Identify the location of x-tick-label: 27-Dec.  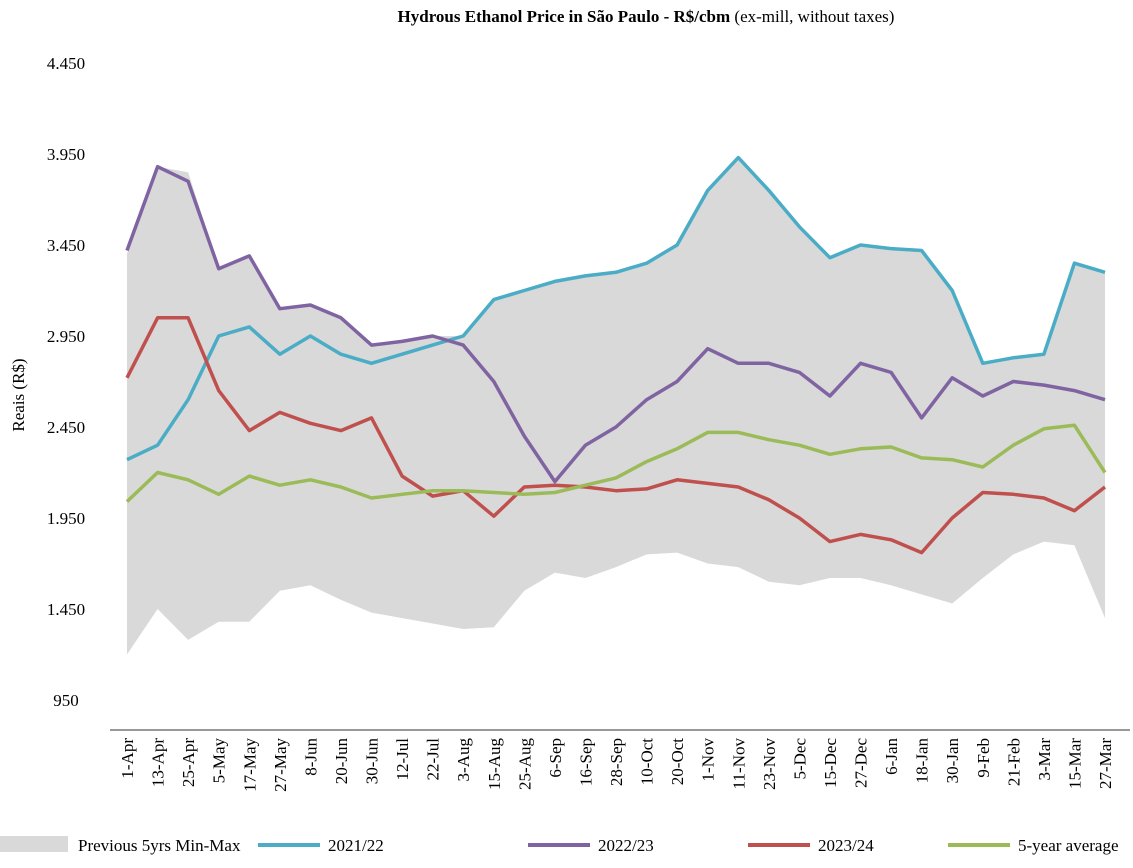
(861, 763).